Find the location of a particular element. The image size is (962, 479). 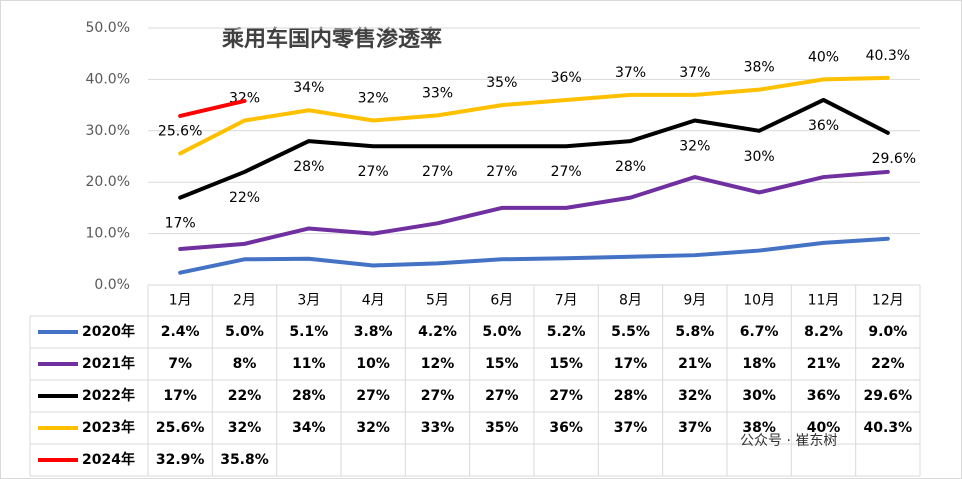

x-tick-label: 6月 is located at coordinates (501, 301).